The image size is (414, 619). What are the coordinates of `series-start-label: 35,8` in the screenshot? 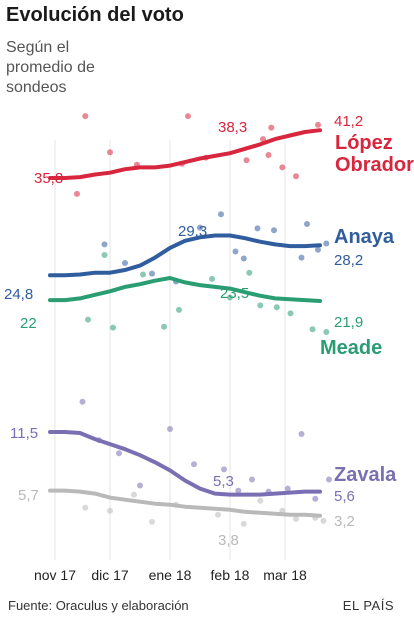 It's located at (48, 178).